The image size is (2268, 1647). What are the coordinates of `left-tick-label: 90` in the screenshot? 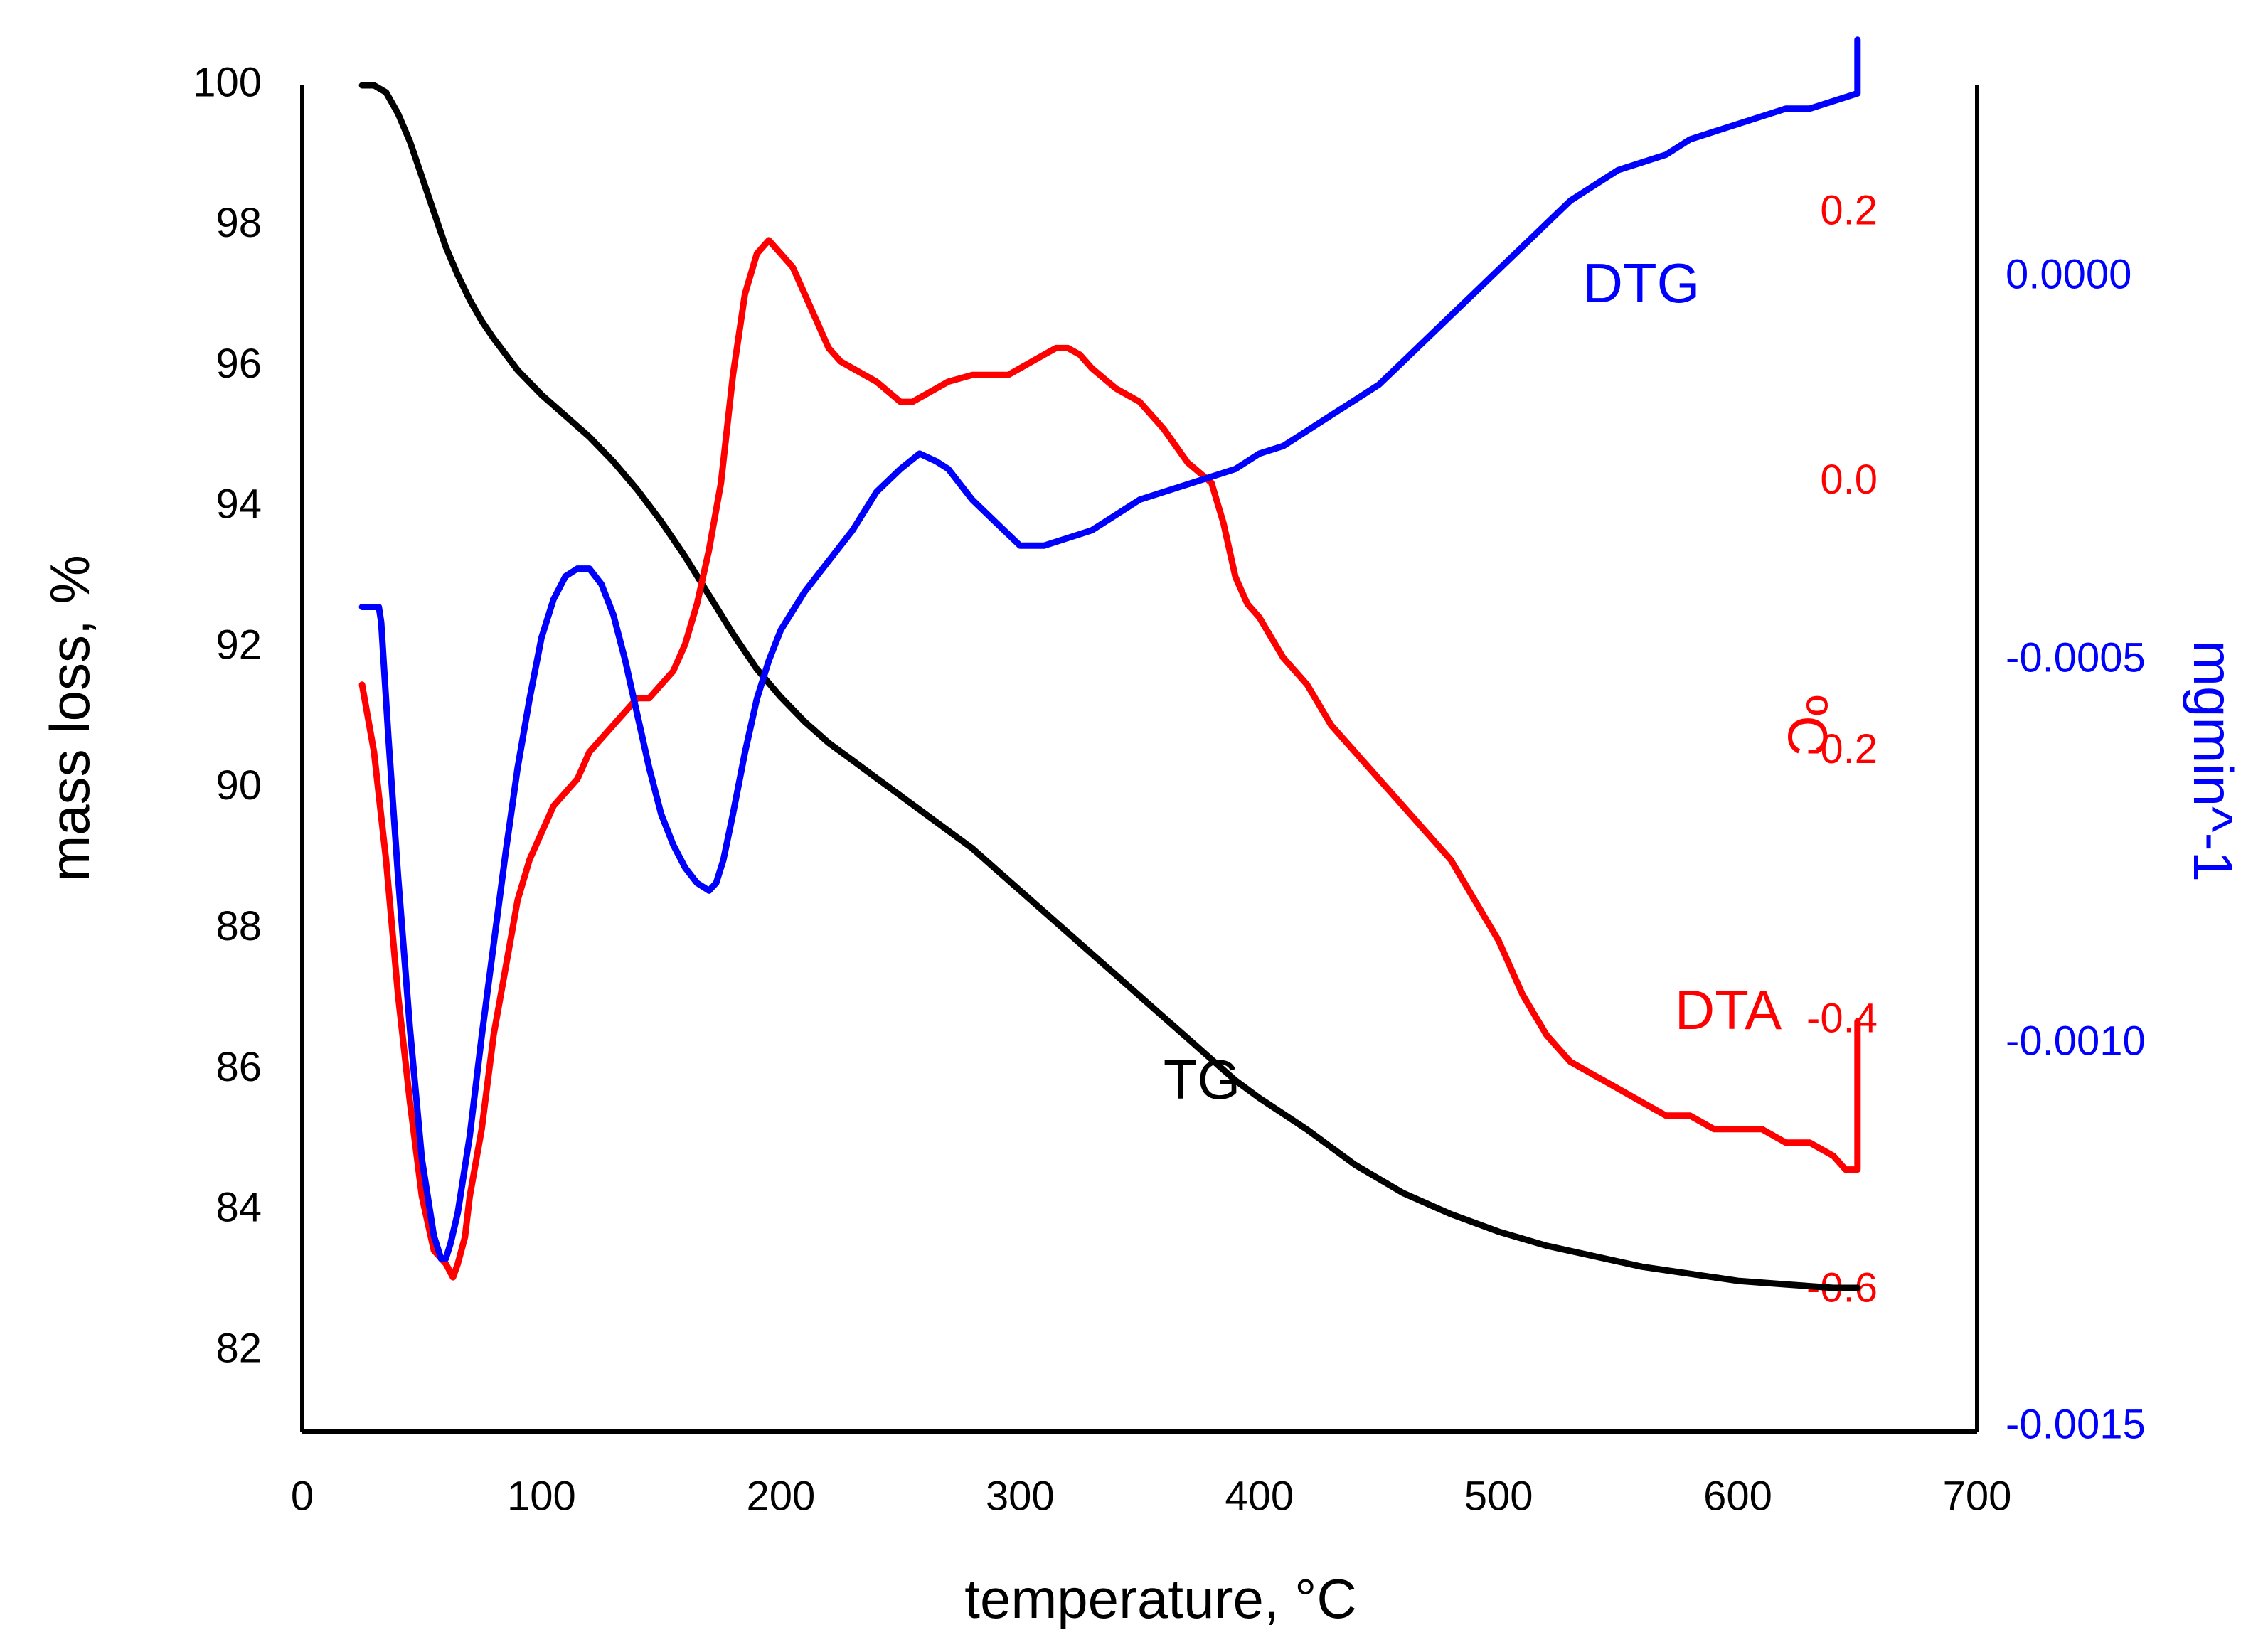 It's located at (238, 785).